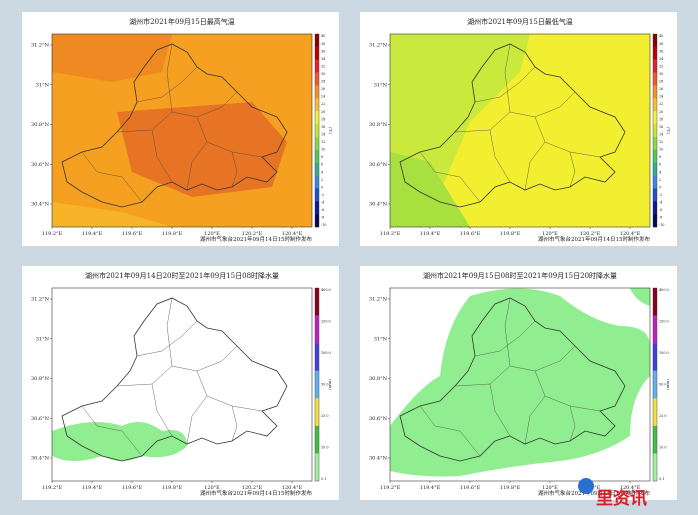 This screenshot has height=515, width=698. Describe the element at coordinates (590, 234) in the screenshot. I see `x-tick-label: 120.2°E` at that location.